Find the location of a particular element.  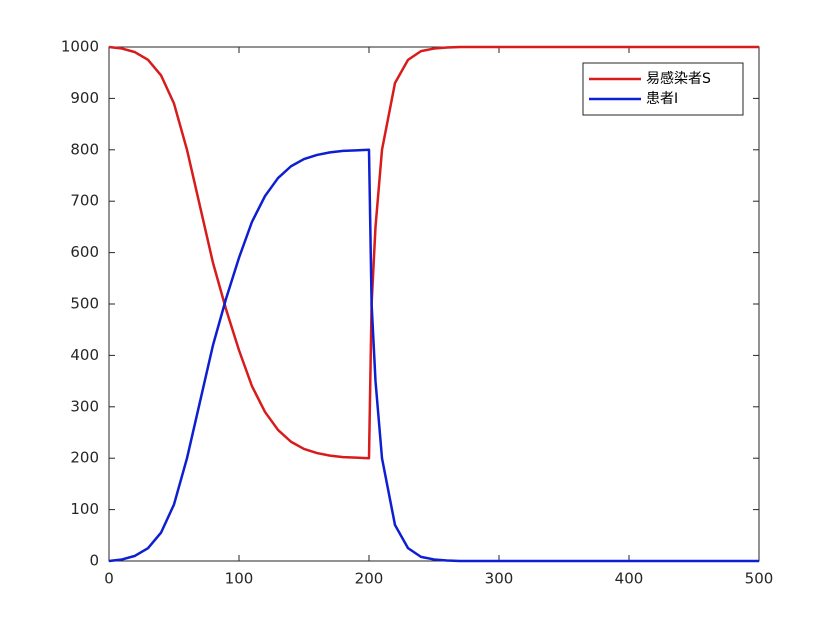

y-tick-label: 200 is located at coordinates (84, 458).